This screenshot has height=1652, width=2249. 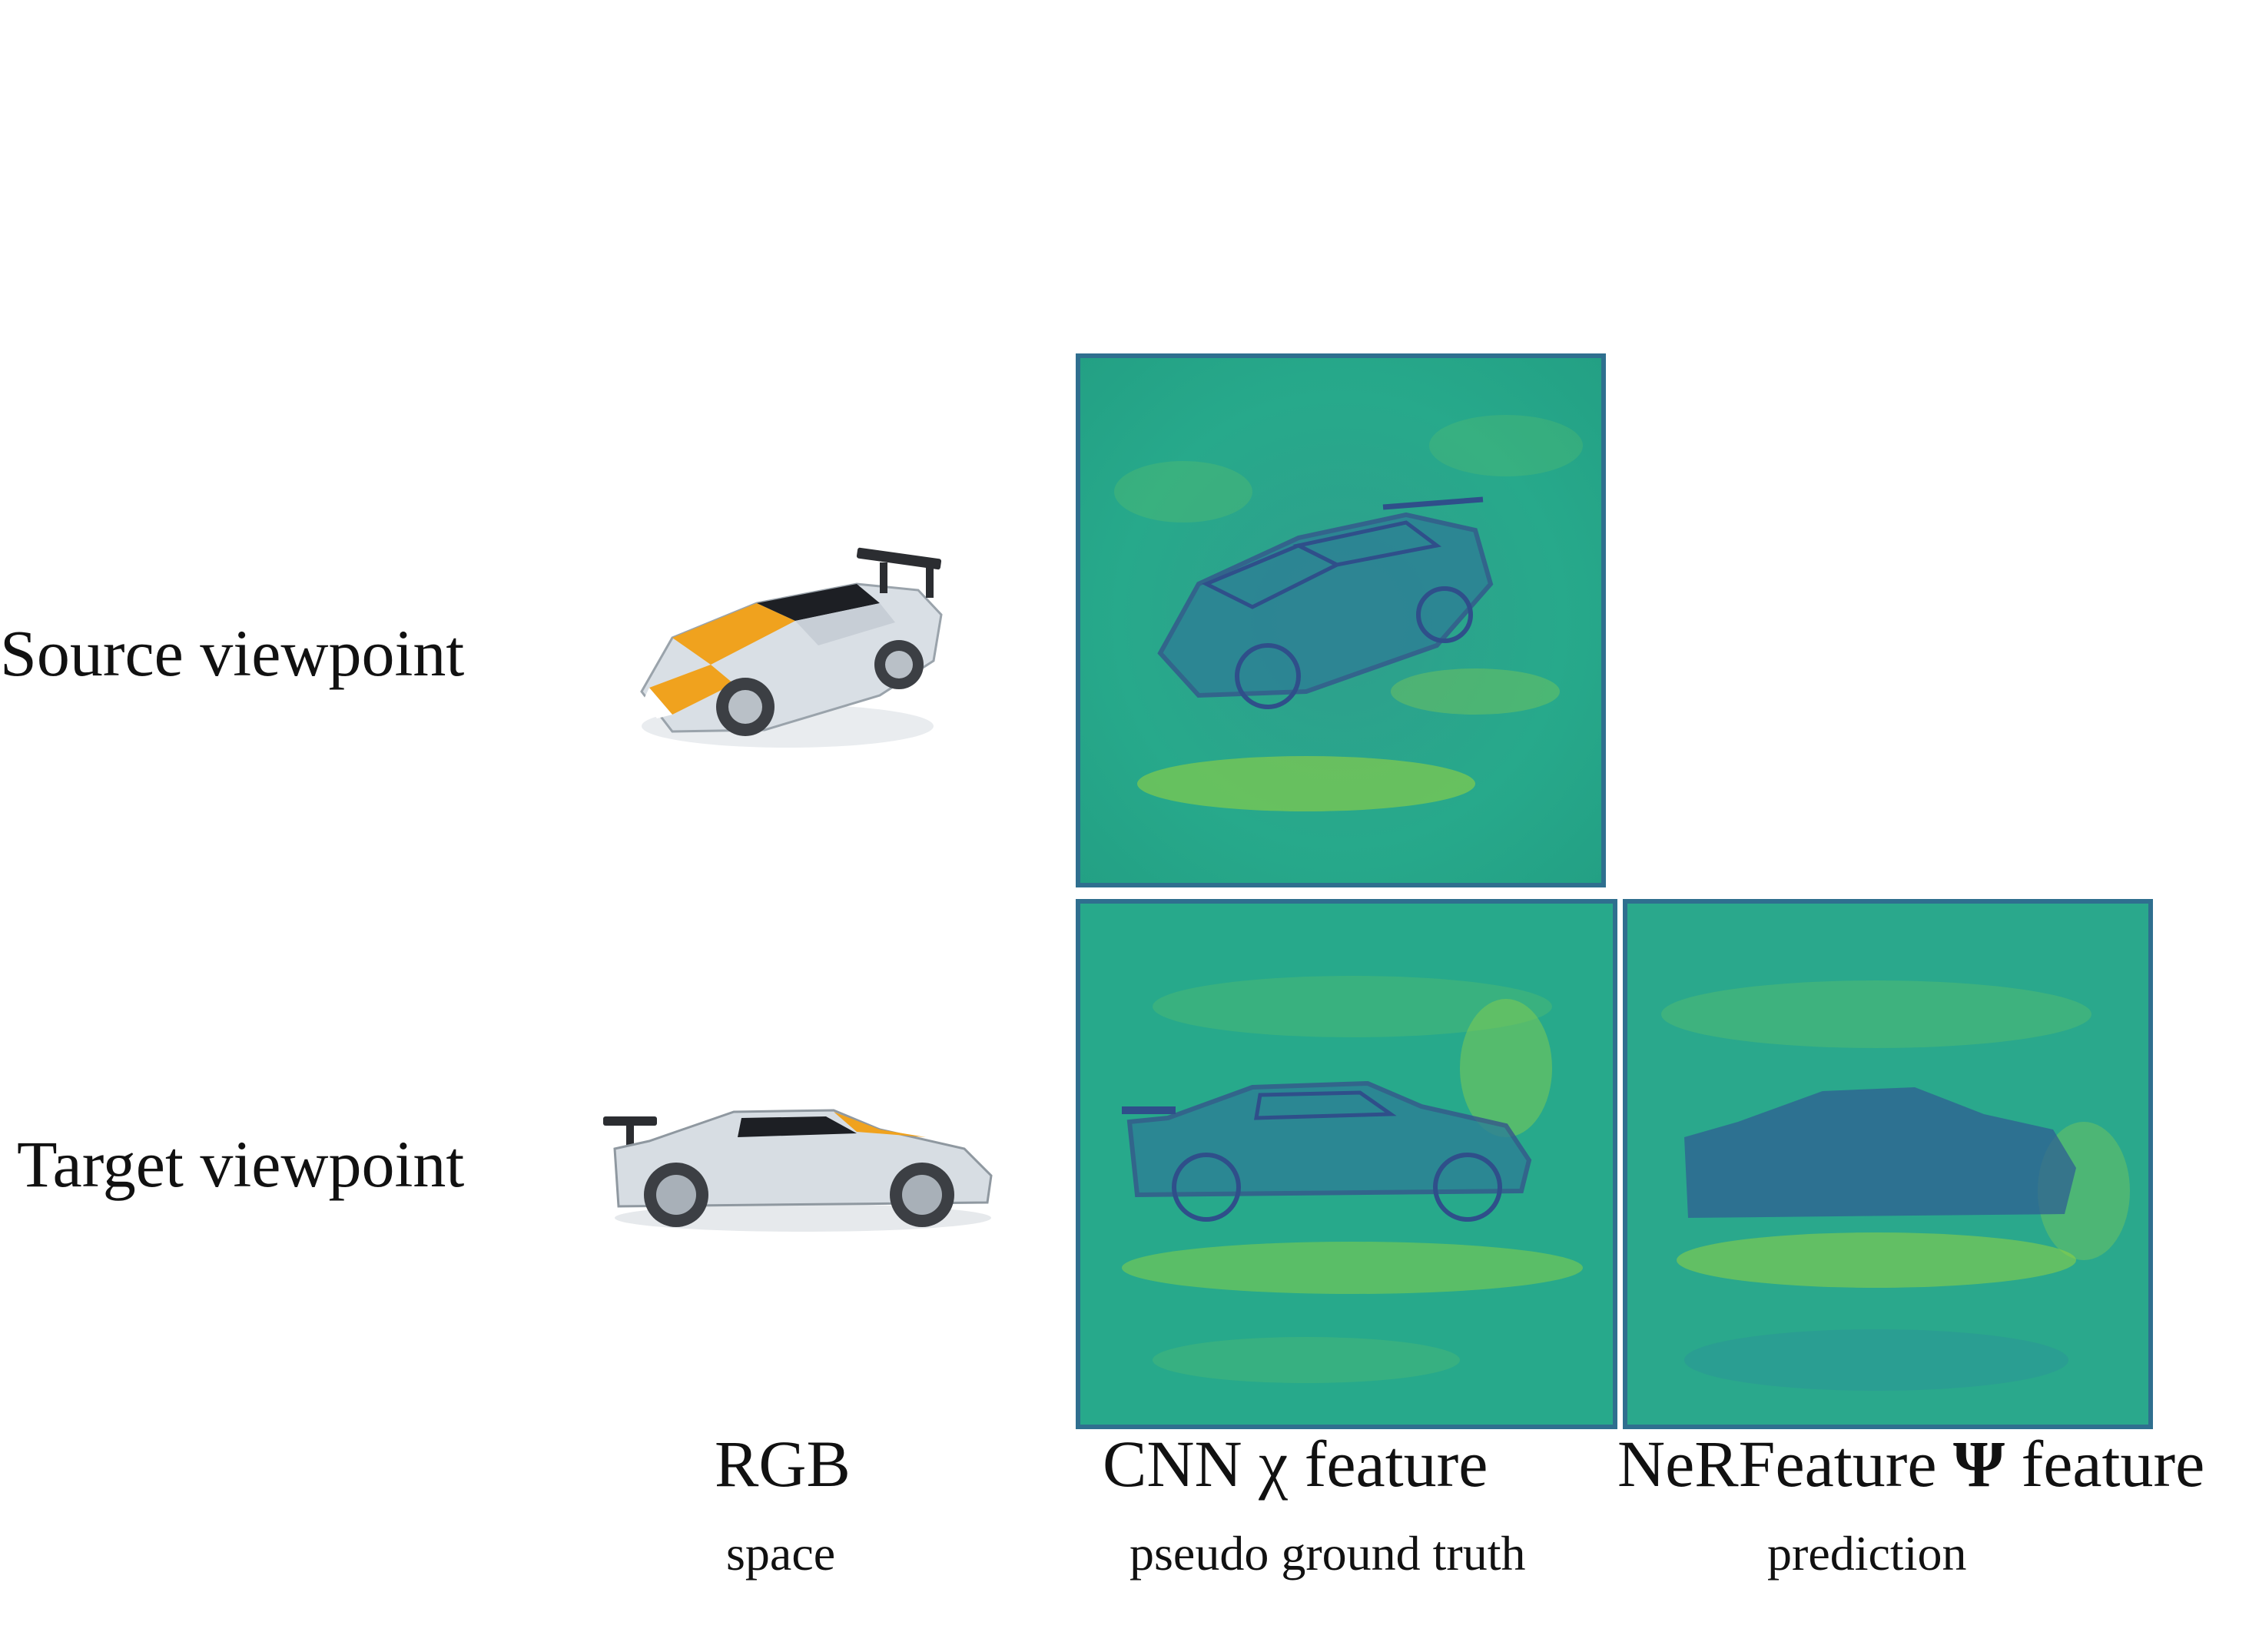 What do you see at coordinates (783, 1464) in the screenshot?
I see `rgb-column-title: RGB` at bounding box center [783, 1464].